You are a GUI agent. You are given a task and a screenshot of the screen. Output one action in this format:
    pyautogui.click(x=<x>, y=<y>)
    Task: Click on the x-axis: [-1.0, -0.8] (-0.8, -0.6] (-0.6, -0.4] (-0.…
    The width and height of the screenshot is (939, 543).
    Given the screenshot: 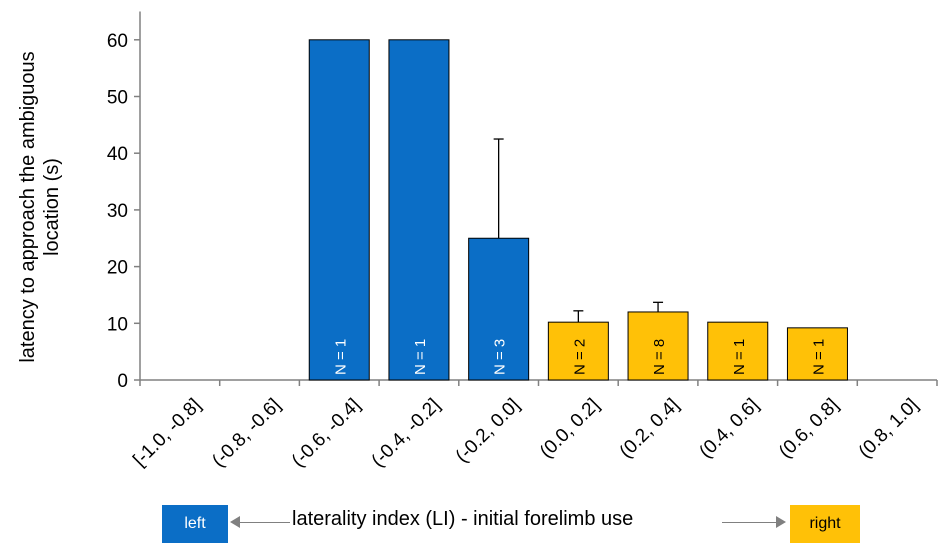 What is the action you would take?
    pyautogui.click(x=533, y=425)
    